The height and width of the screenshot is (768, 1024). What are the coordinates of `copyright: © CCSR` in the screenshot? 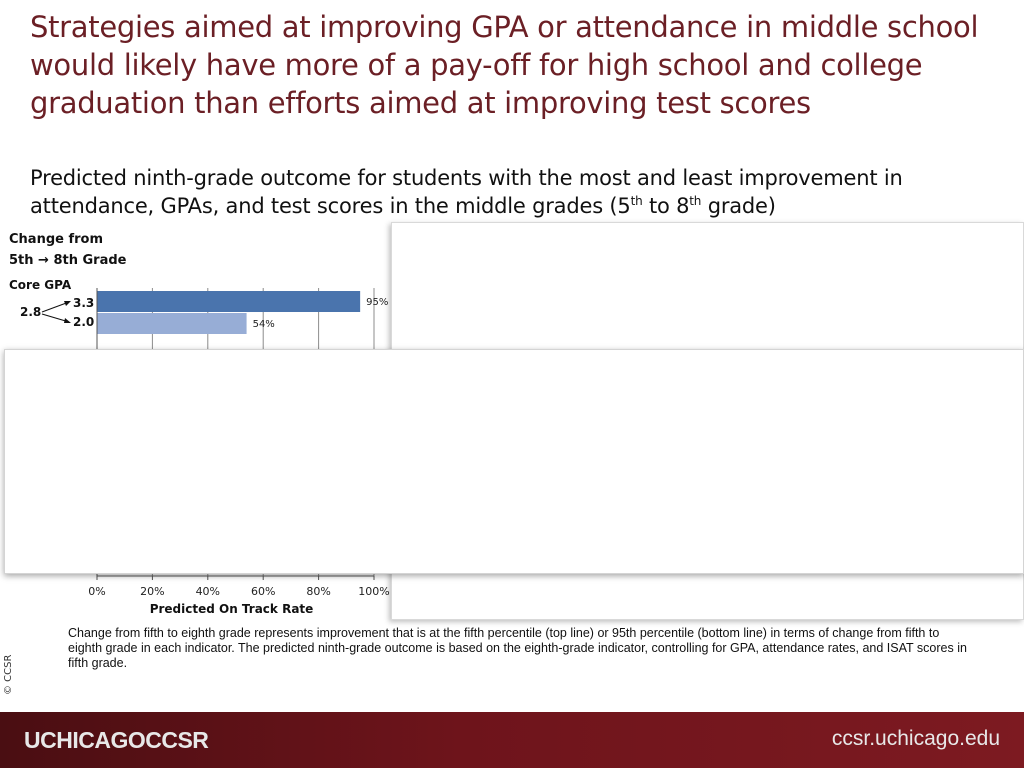 It's located at (8, 674).